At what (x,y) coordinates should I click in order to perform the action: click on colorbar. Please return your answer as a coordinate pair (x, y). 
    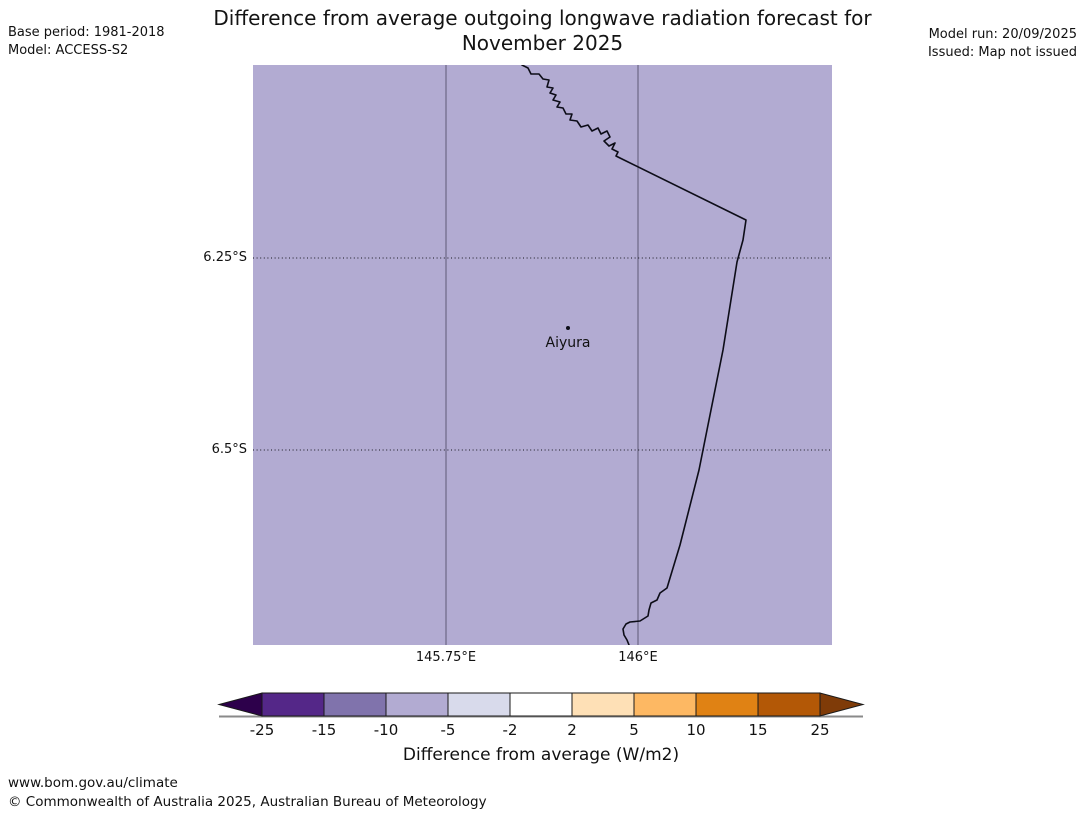
    Looking at the image, I should click on (541, 706).